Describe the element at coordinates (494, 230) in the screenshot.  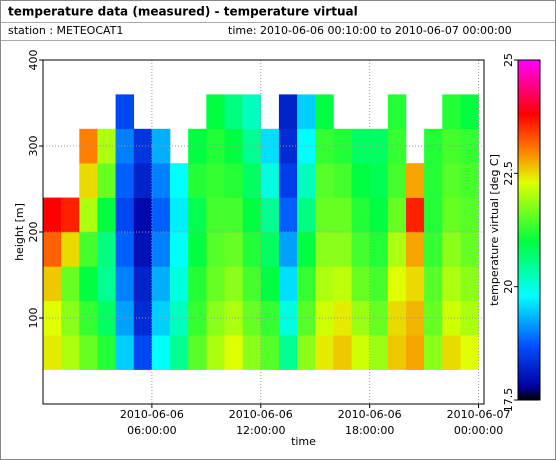
I see `colorbar-title: temperature virtual [deg C]` at that location.